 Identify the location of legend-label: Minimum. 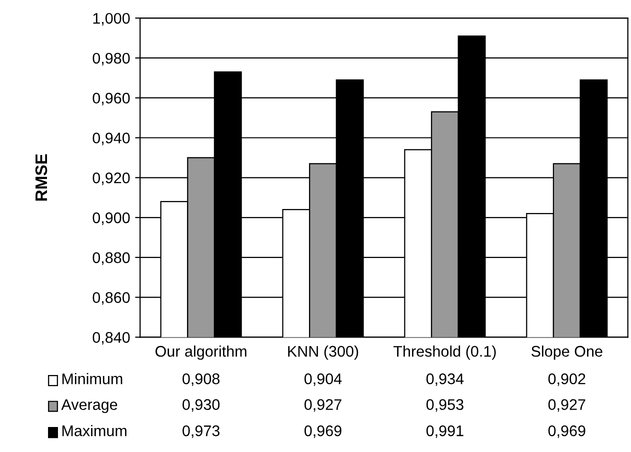
(92, 378).